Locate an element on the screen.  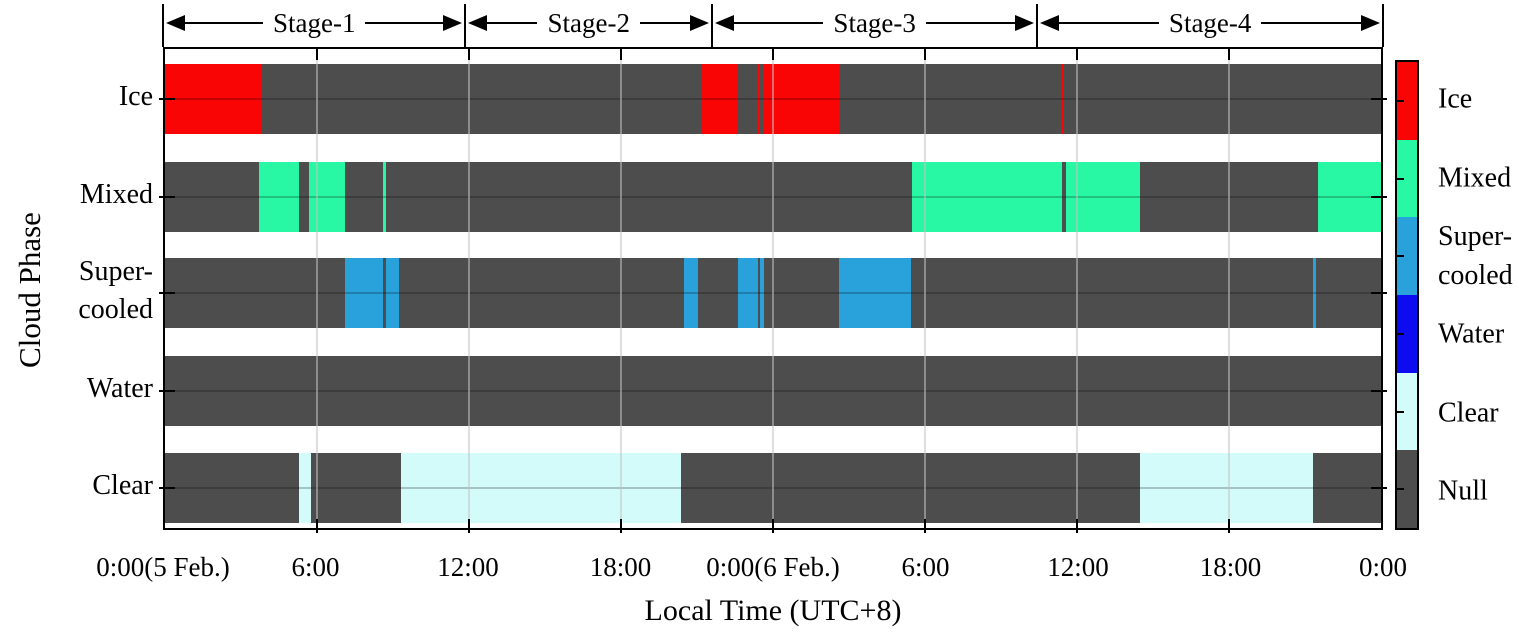
x-tick-label: 12:00 is located at coordinates (1078, 567).